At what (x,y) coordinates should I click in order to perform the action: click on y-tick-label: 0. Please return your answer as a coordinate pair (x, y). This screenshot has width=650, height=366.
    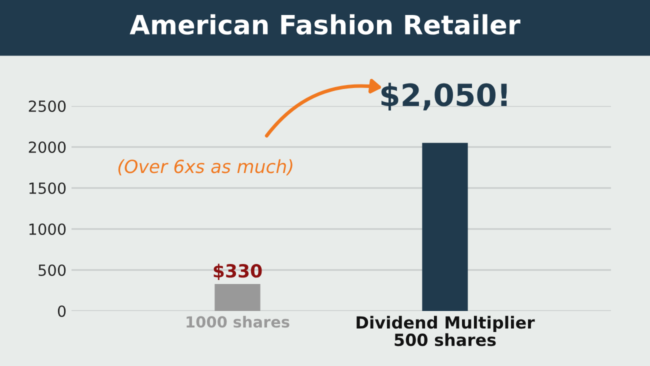
    Looking at the image, I should click on (62, 311).